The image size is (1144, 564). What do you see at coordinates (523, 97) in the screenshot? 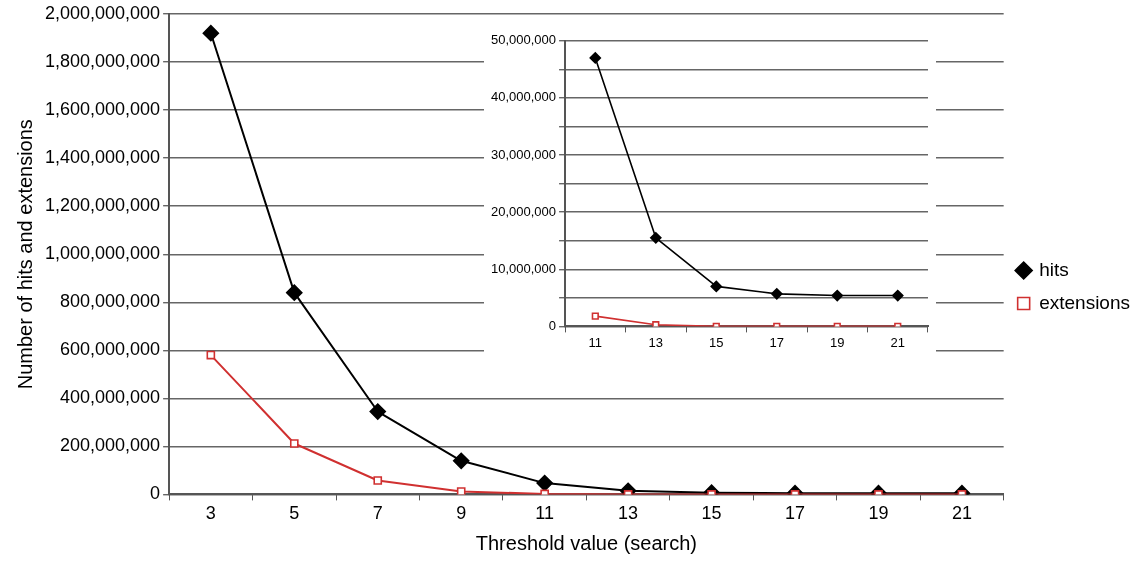
I see `y-tick-label: 40,000,000` at bounding box center [523, 97].